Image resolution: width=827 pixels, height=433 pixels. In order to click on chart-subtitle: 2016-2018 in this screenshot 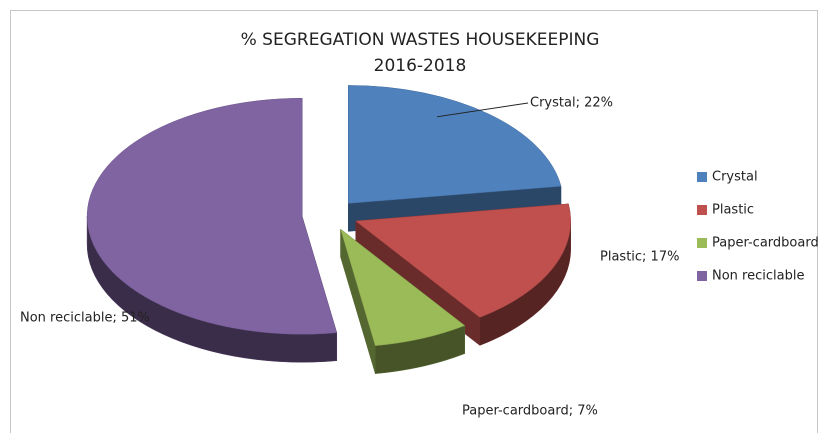, I will do `click(420, 66)`.